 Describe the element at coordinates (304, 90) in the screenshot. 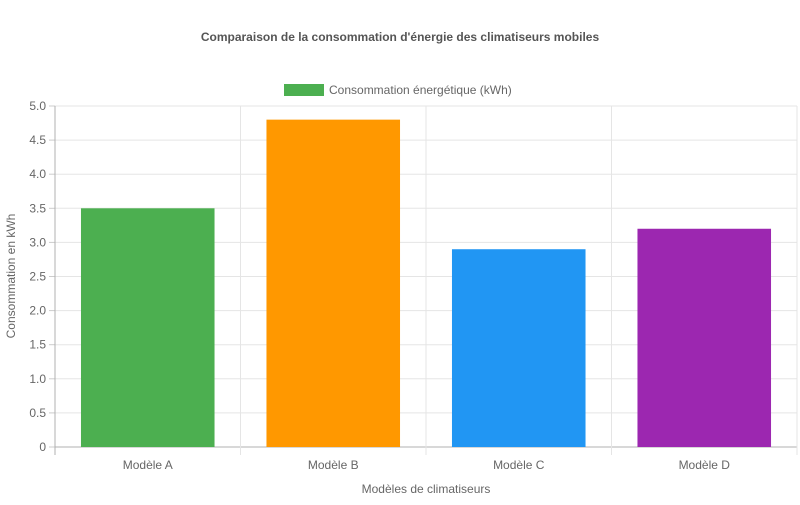

I see `legend-swatch` at that location.